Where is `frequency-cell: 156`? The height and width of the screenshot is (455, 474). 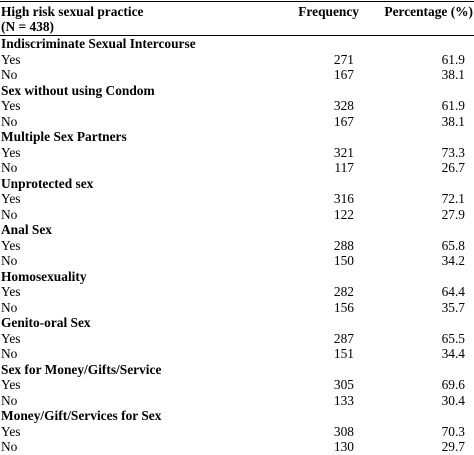 frequency-cell: 156 is located at coordinates (343, 307).